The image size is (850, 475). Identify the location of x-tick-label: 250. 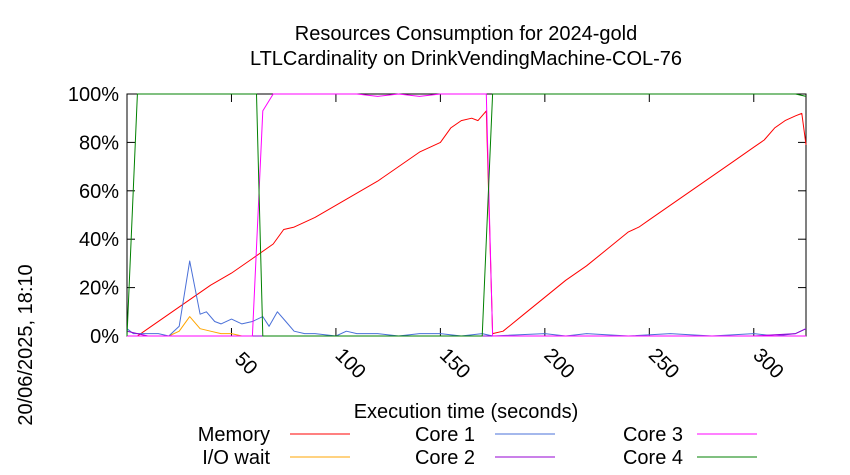
(663, 363).